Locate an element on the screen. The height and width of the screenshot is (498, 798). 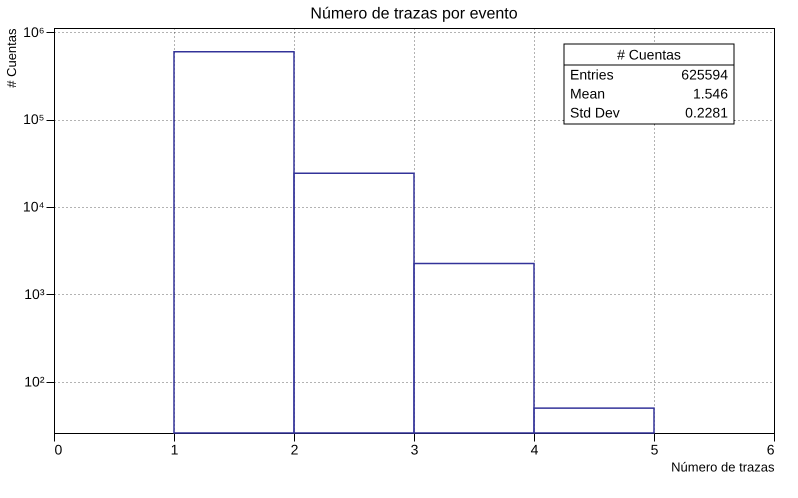
annotation: 625594 is located at coordinates (704, 74).